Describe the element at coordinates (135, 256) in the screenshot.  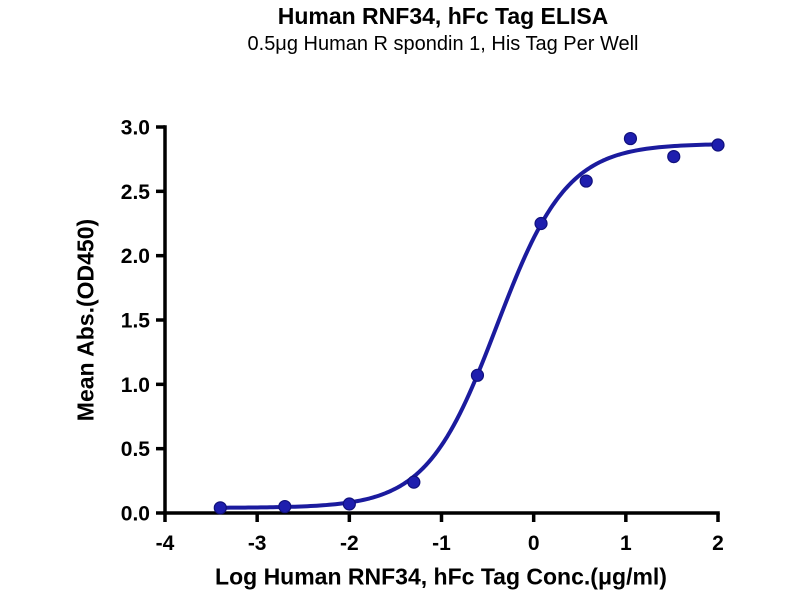
I see `y-tick-label: 2.0` at that location.